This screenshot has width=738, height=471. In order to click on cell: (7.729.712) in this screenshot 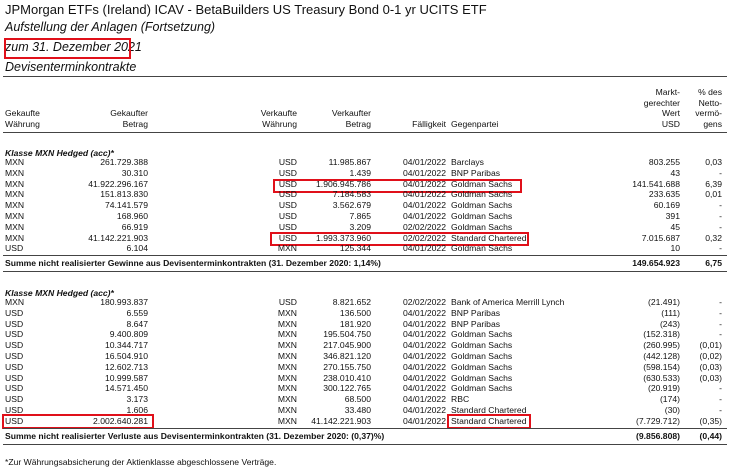, I will do `click(658, 420)`.